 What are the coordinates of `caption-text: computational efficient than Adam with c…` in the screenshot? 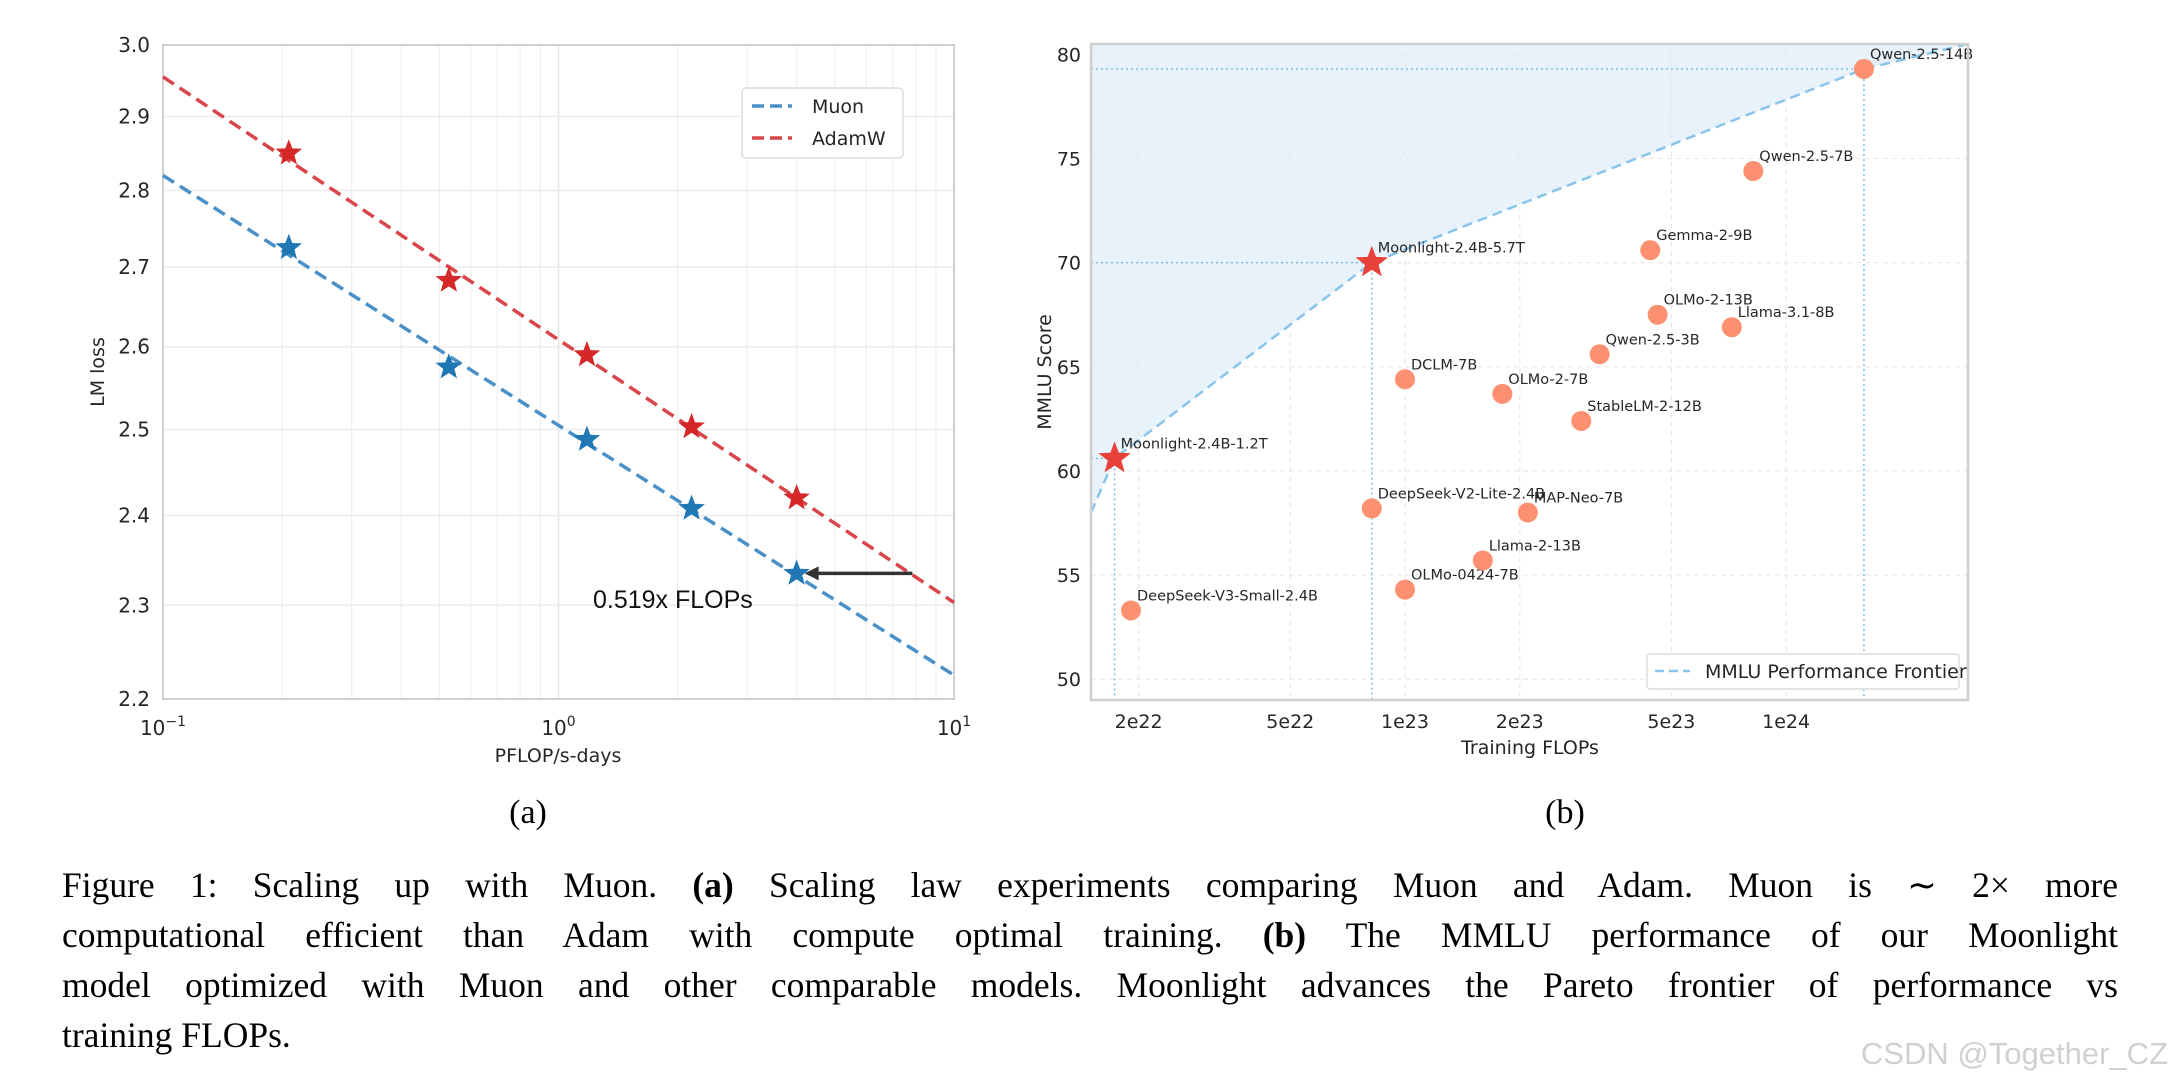 It's located at (662, 935).